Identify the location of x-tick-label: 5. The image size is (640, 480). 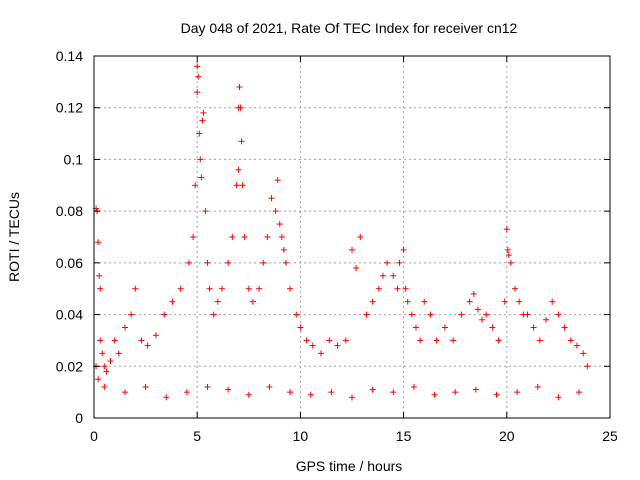
(197, 436).